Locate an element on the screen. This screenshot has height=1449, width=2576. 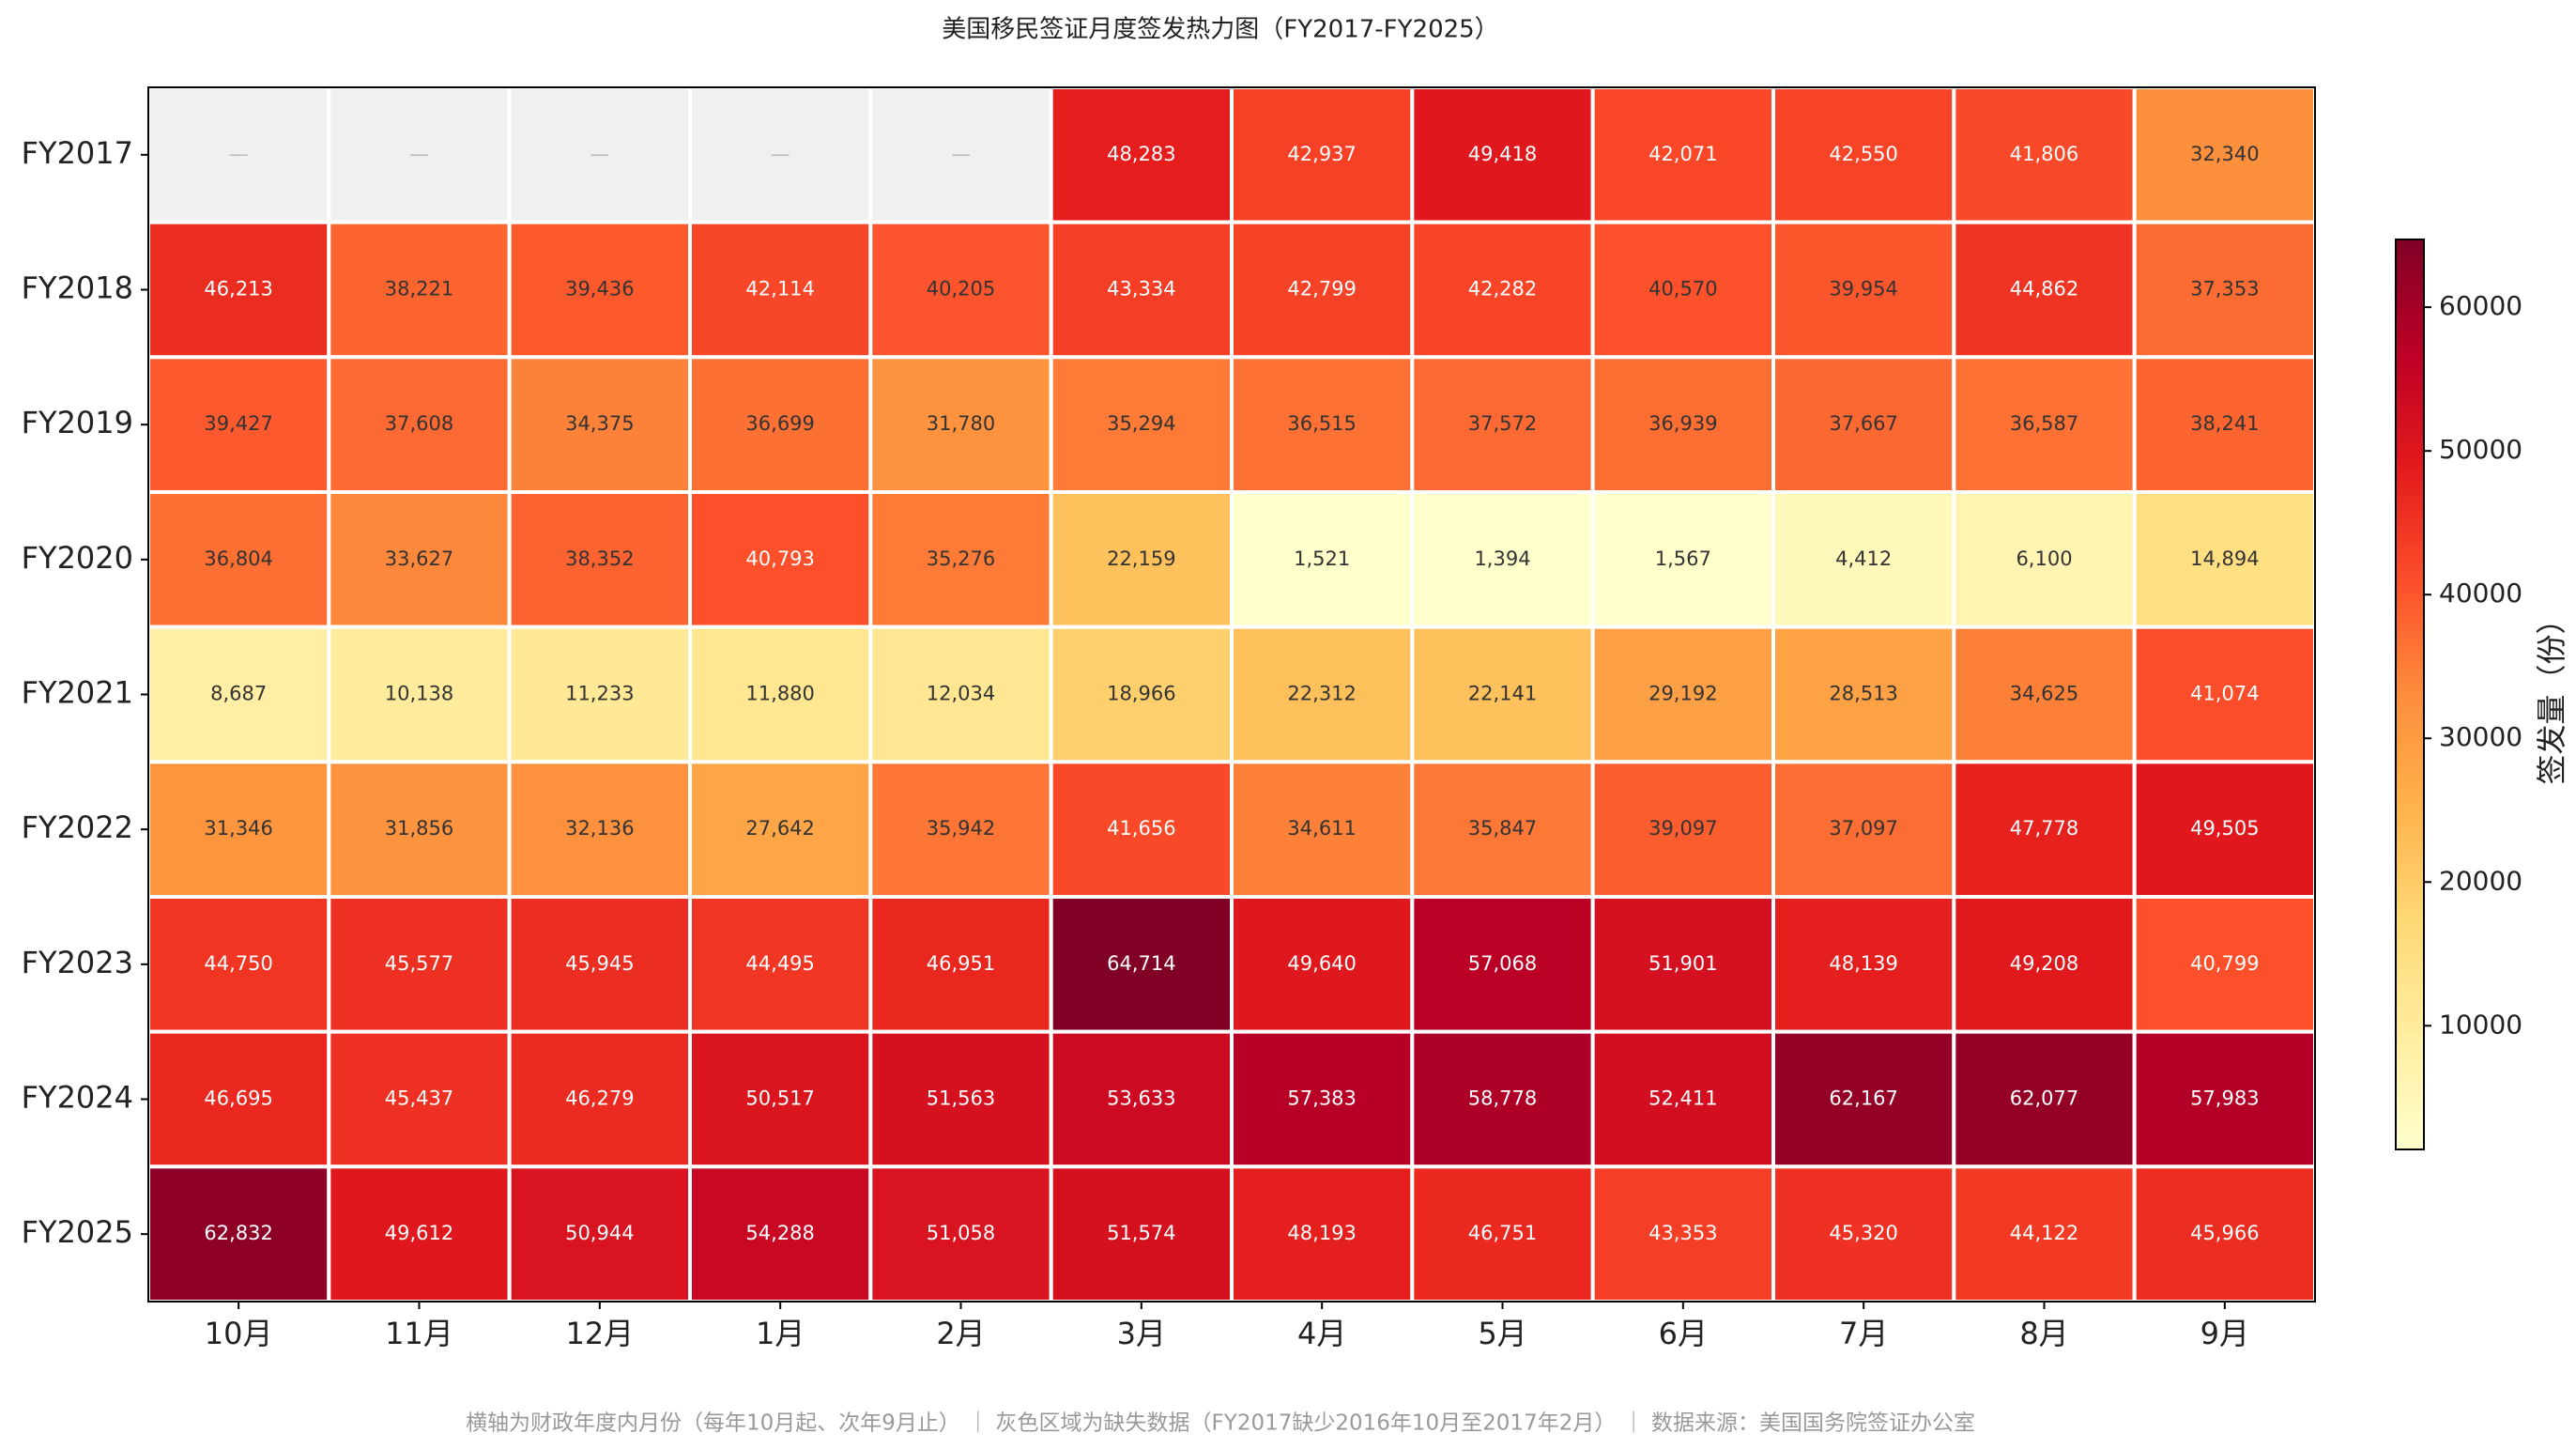
cell-value-label: 37,667 is located at coordinates (1863, 424).